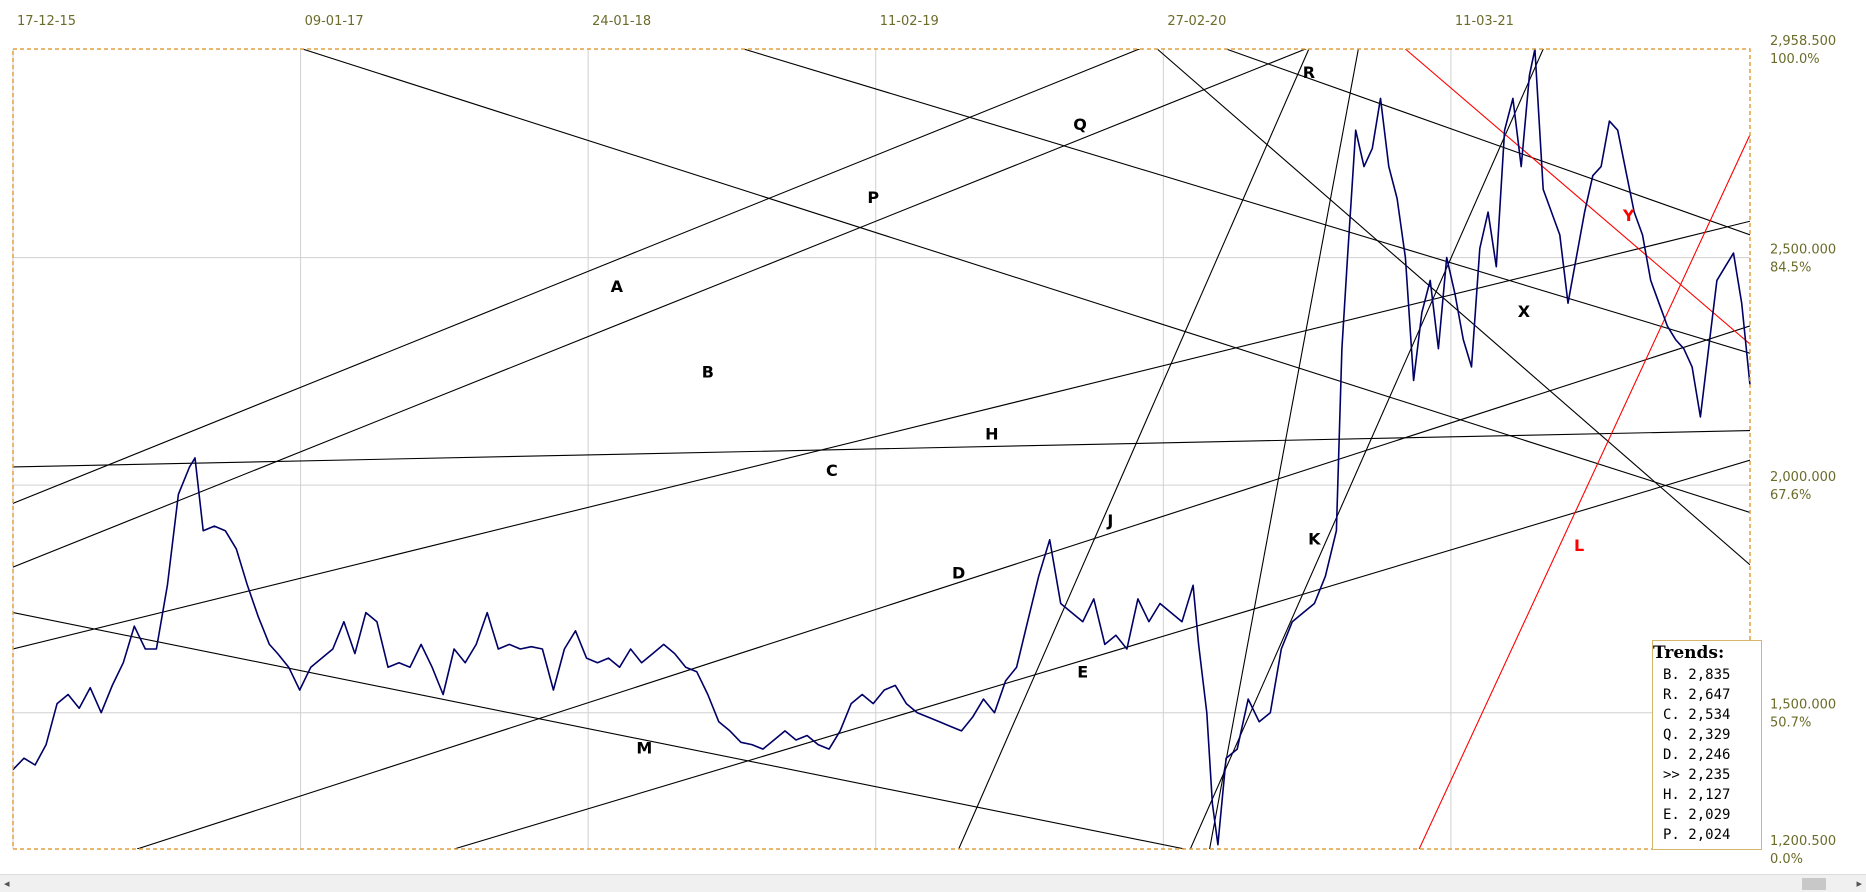 This screenshot has width=1866, height=892. Describe the element at coordinates (958, 572) in the screenshot. I see `trend-label-d: D` at that location.